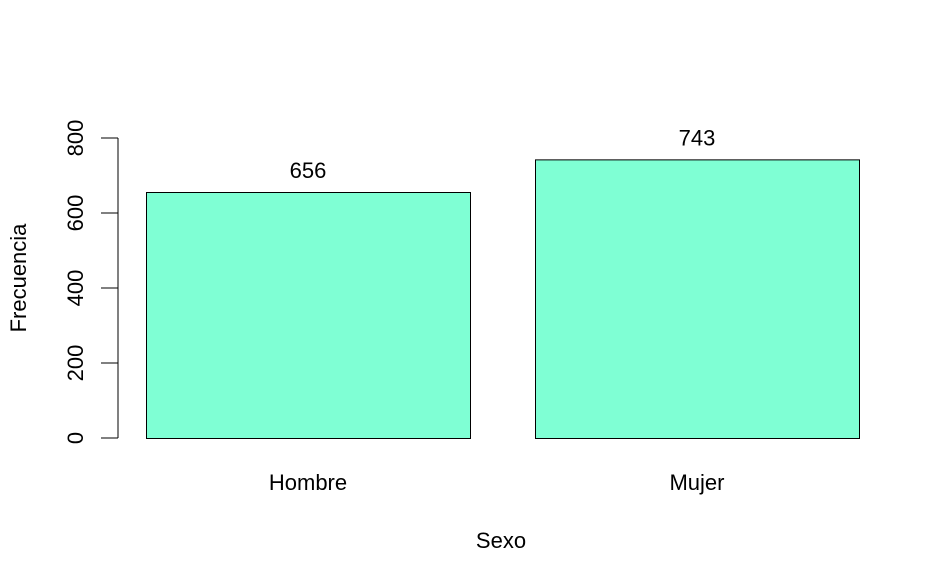 The image size is (948, 585). Describe the element at coordinates (503, 154) in the screenshot. I see `bar-value-labels: 656 743` at that location.